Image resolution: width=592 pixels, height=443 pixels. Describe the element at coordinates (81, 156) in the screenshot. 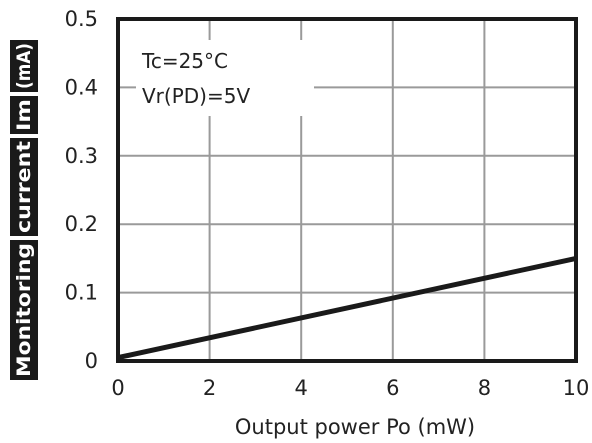

I see `y-tick-label: 0.3` at that location.